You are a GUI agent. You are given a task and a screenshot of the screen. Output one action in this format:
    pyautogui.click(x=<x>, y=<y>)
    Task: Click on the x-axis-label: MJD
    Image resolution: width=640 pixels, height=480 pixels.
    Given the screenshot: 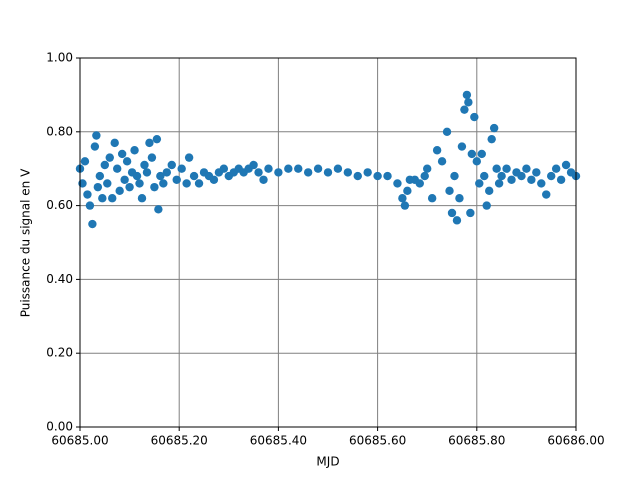 What is the action you would take?
    pyautogui.click(x=327, y=462)
    